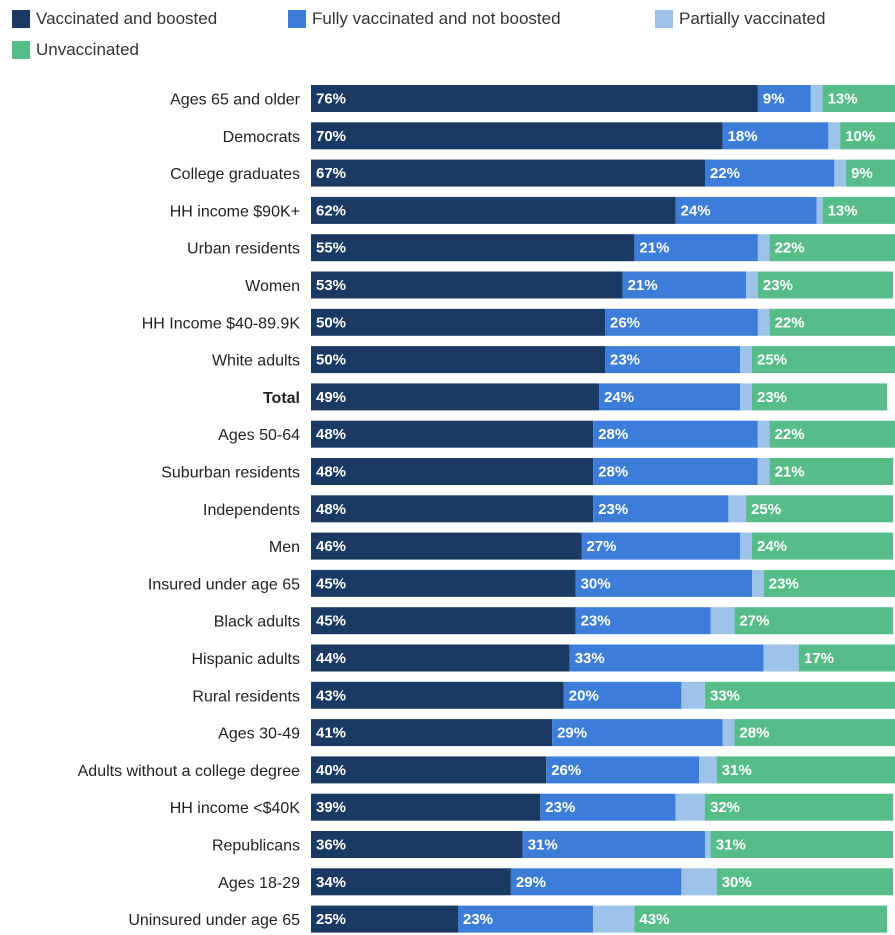 The width and height of the screenshot is (895, 935). Describe the element at coordinates (284, 547) in the screenshot. I see `category-label: Men` at that location.